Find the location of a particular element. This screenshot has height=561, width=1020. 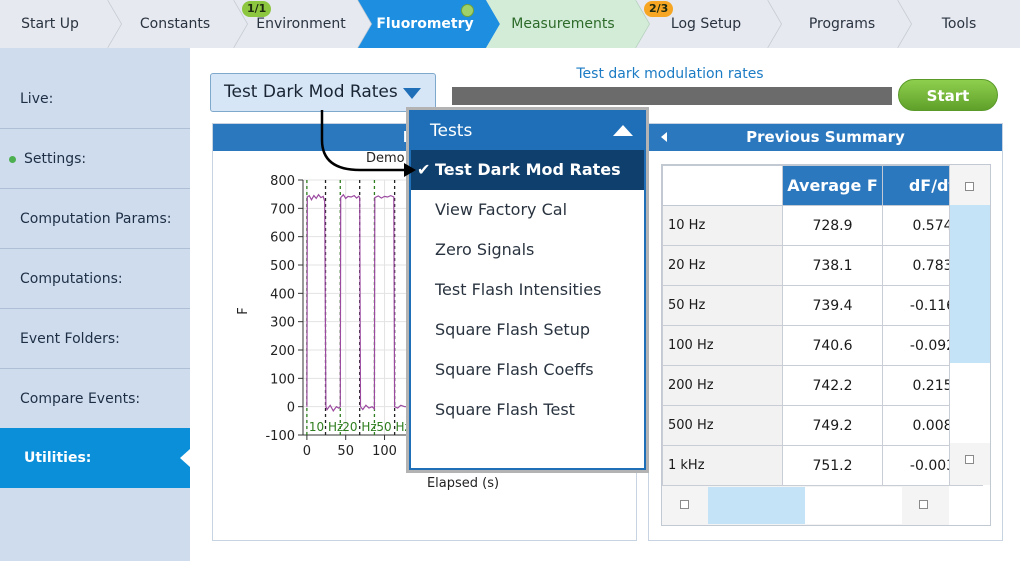

table-header-average-f: Average F is located at coordinates (832, 185).